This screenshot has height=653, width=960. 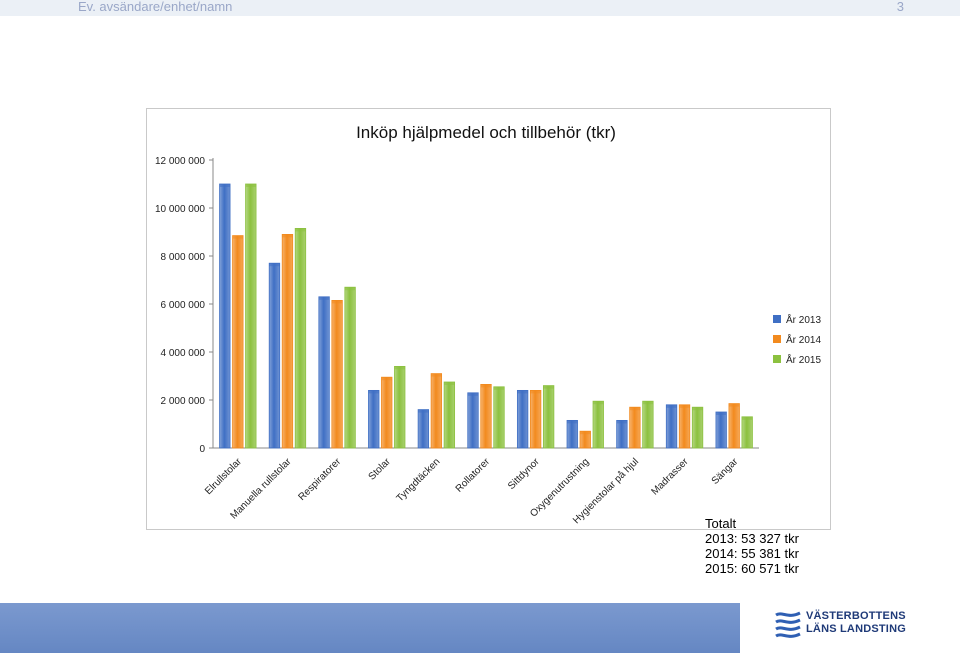 What do you see at coordinates (725, 471) in the screenshot?
I see `x-tick-label: Sängar` at bounding box center [725, 471].